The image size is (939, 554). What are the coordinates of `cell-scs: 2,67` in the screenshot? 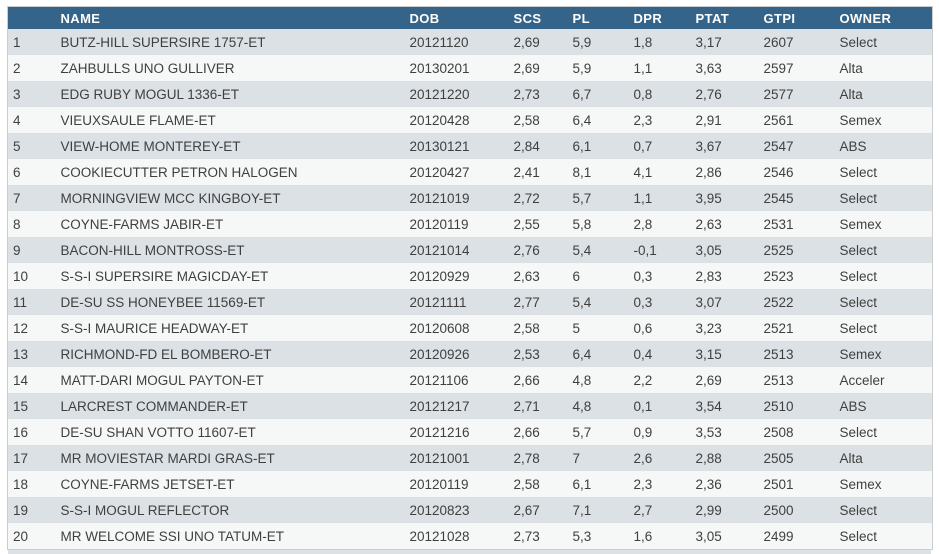 It's located at (526, 510).